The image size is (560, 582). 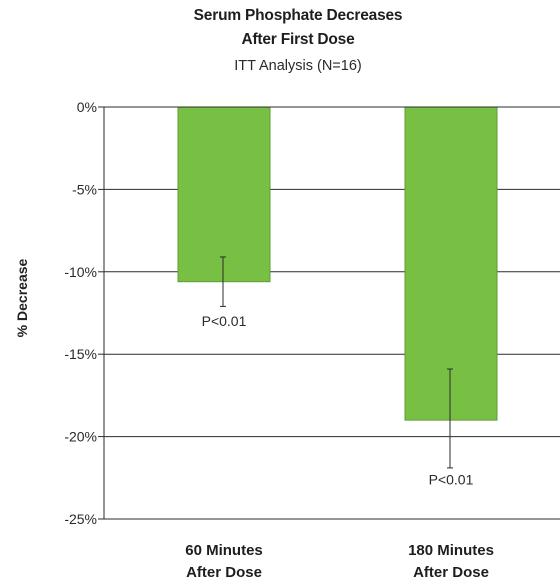 I want to click on y-tick-label: 0%, so click(x=87, y=107).